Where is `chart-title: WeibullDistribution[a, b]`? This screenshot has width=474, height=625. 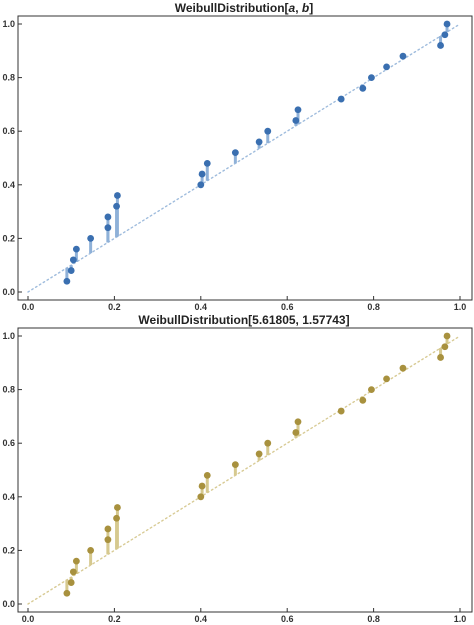 chart-title: WeibullDistribution[a, b] is located at coordinates (244, 8).